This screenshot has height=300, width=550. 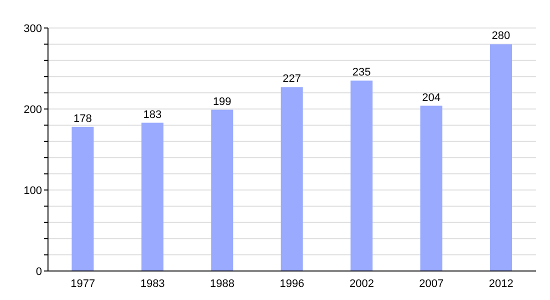 I want to click on data-label: 280, so click(x=501, y=36).